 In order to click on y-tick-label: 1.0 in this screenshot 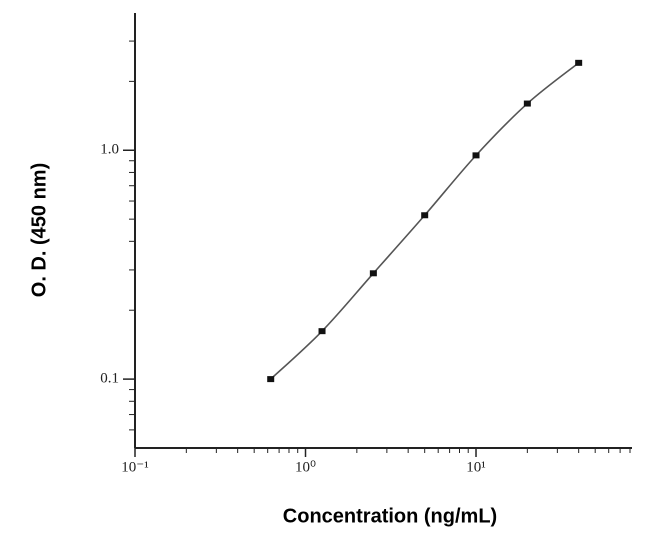, I will do `click(109, 150)`.